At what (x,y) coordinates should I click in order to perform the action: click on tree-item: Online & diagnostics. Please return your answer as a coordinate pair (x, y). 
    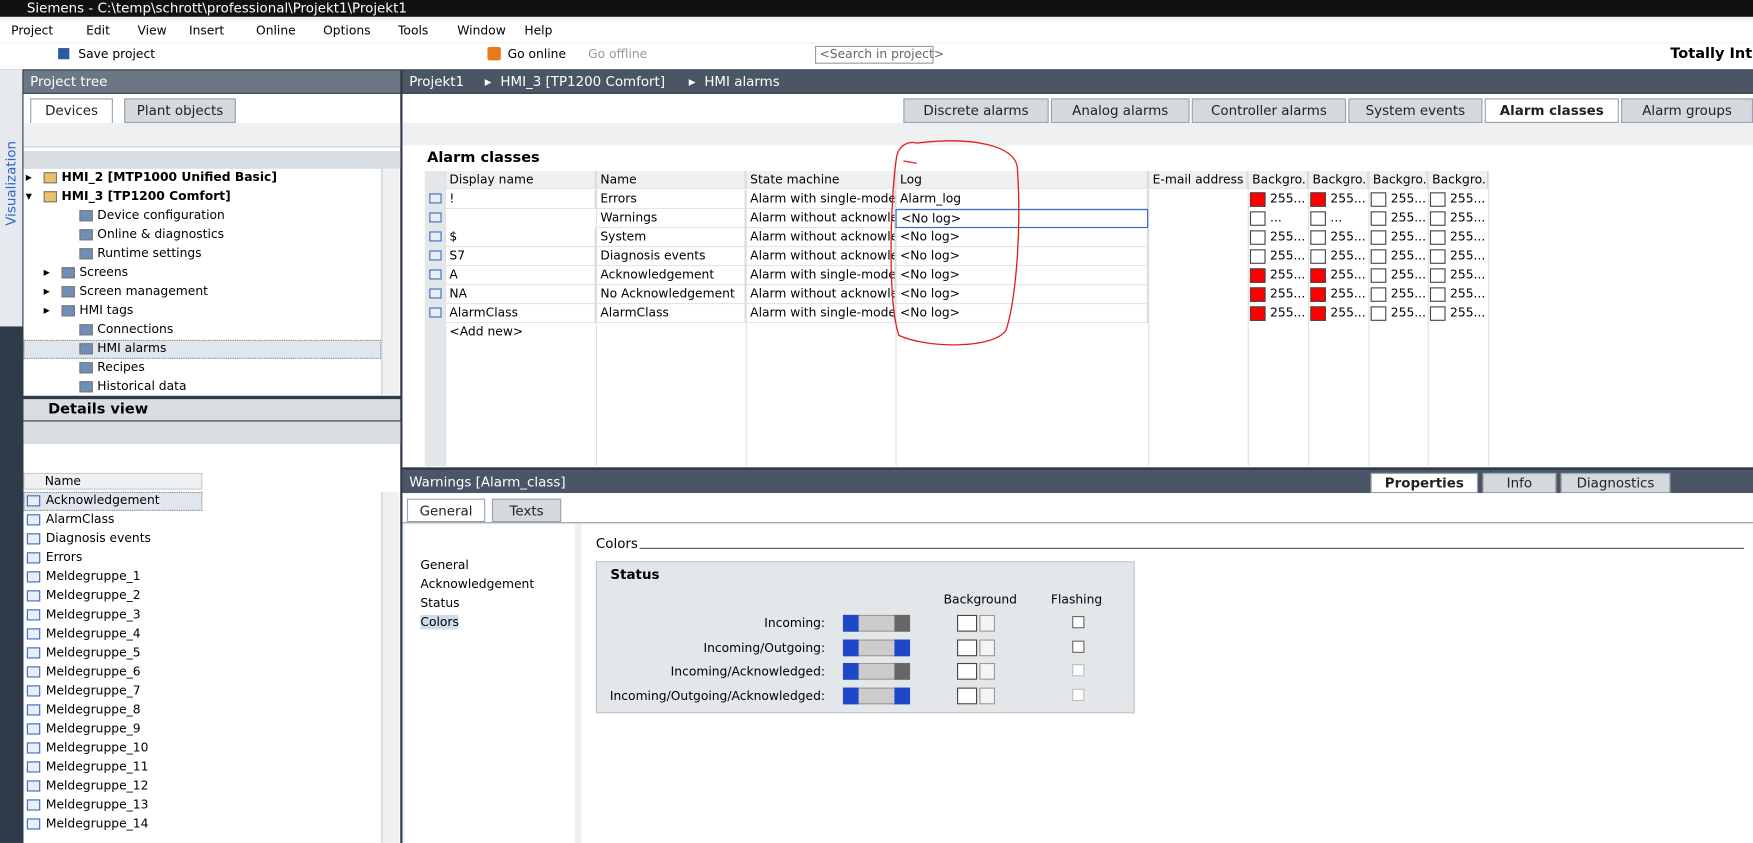
    Looking at the image, I should click on (161, 234).